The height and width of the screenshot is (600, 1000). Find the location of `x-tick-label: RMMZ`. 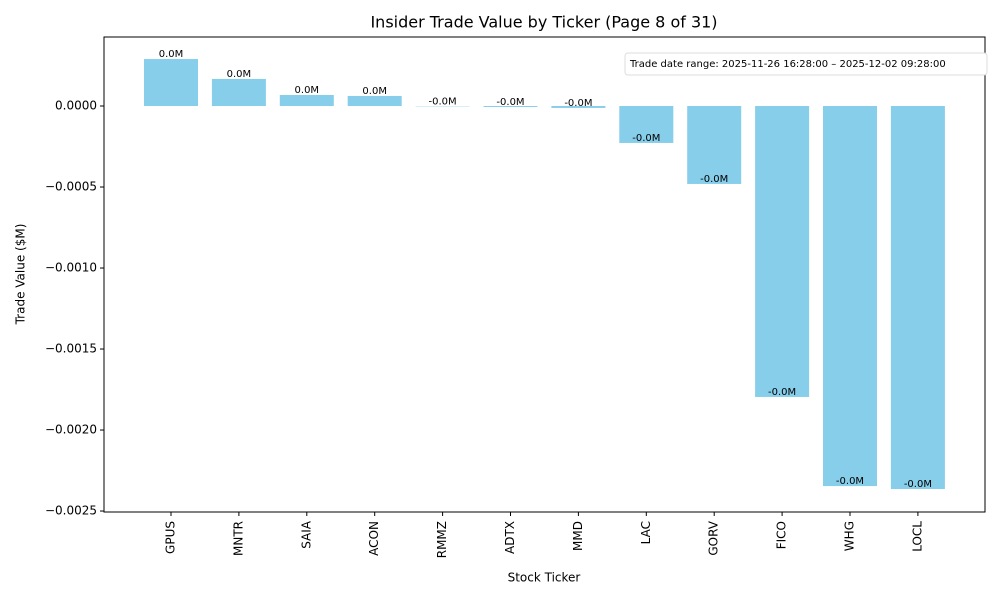

x-tick-label: RMMZ is located at coordinates (442, 539).